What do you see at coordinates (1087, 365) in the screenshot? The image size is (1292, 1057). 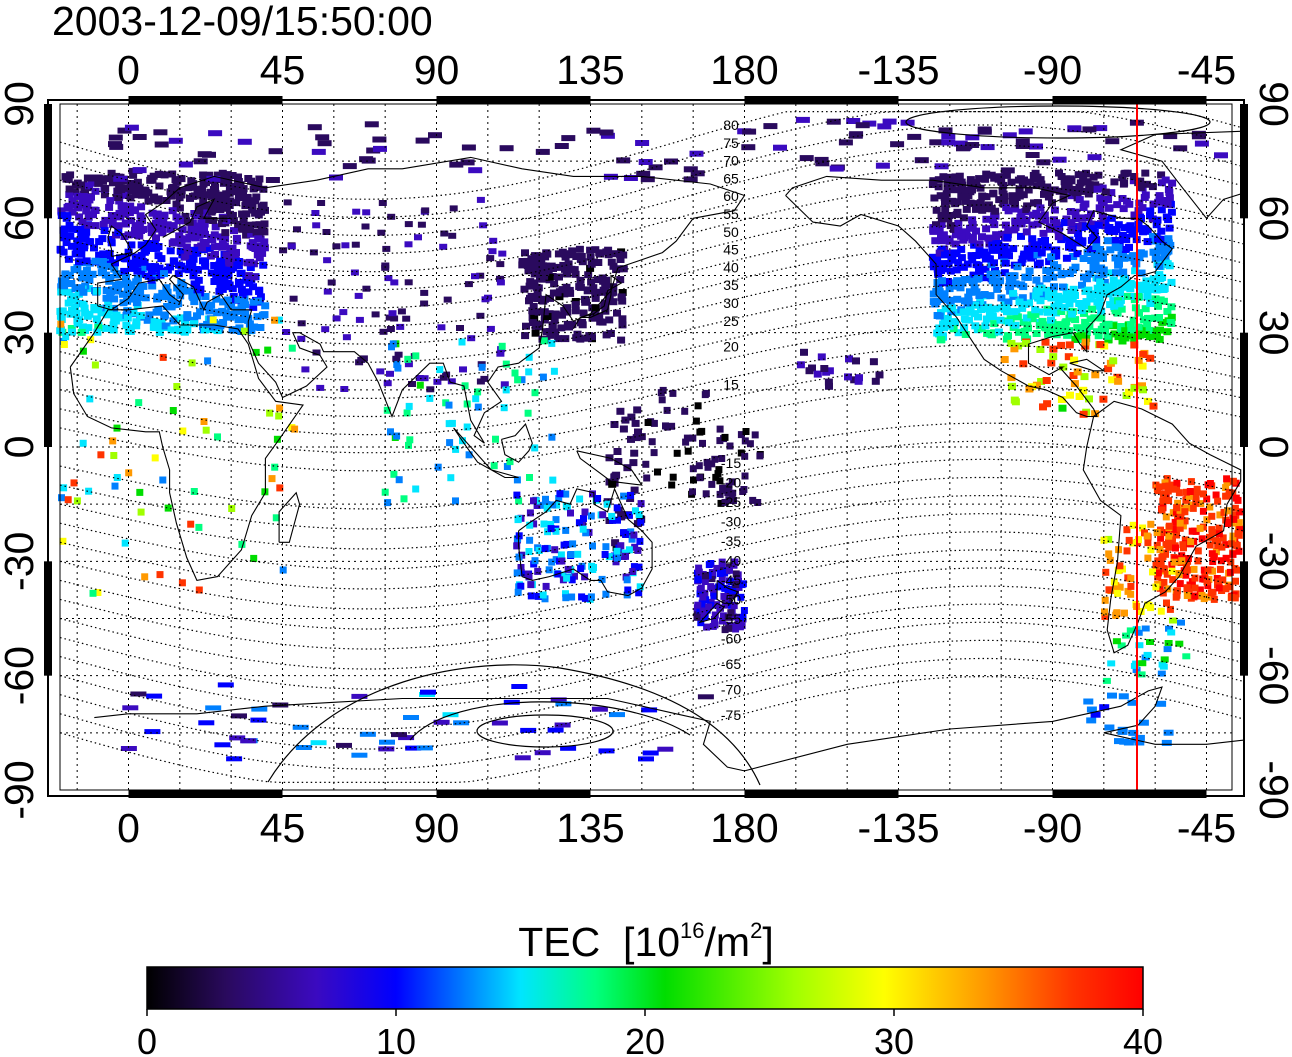 I see `coastline` at bounding box center [1087, 365].